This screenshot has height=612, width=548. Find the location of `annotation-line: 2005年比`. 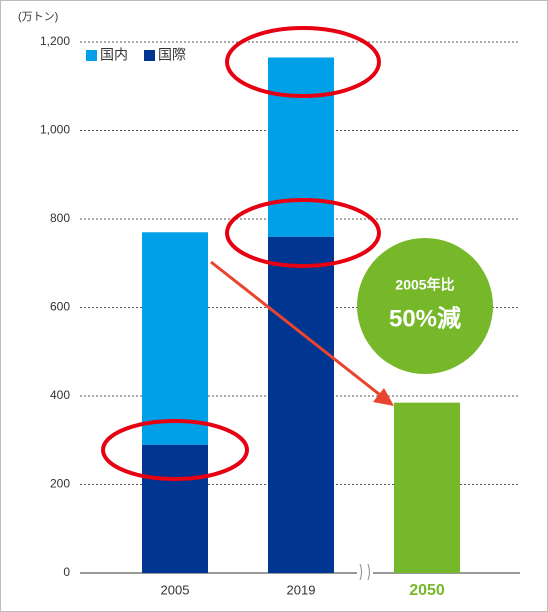

annotation-line: 2005年比 is located at coordinates (424, 285).